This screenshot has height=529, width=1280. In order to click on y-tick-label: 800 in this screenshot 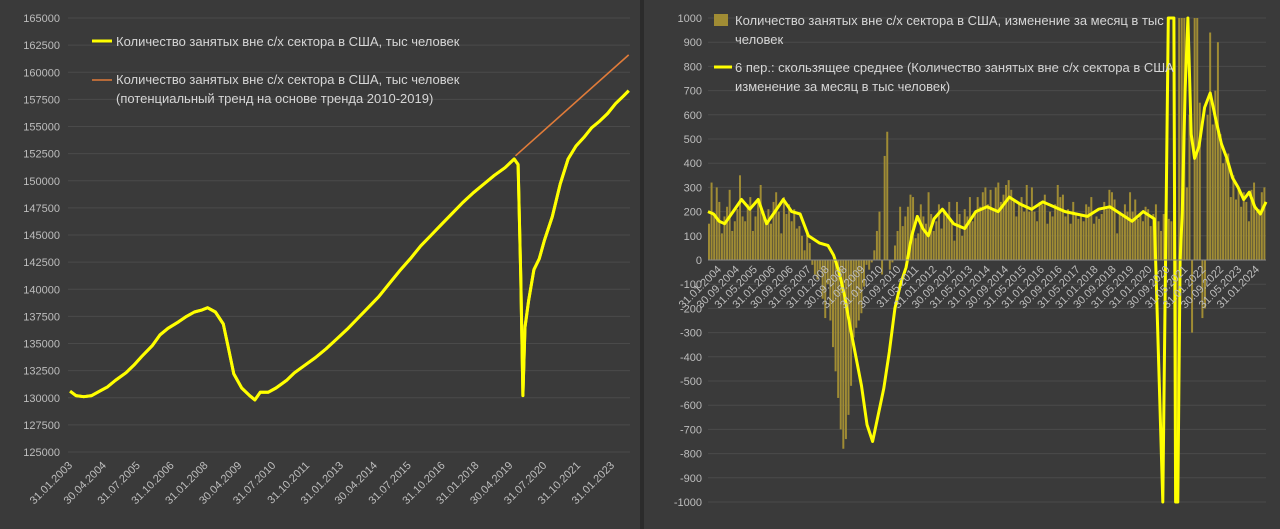, I will do `click(693, 67)`.